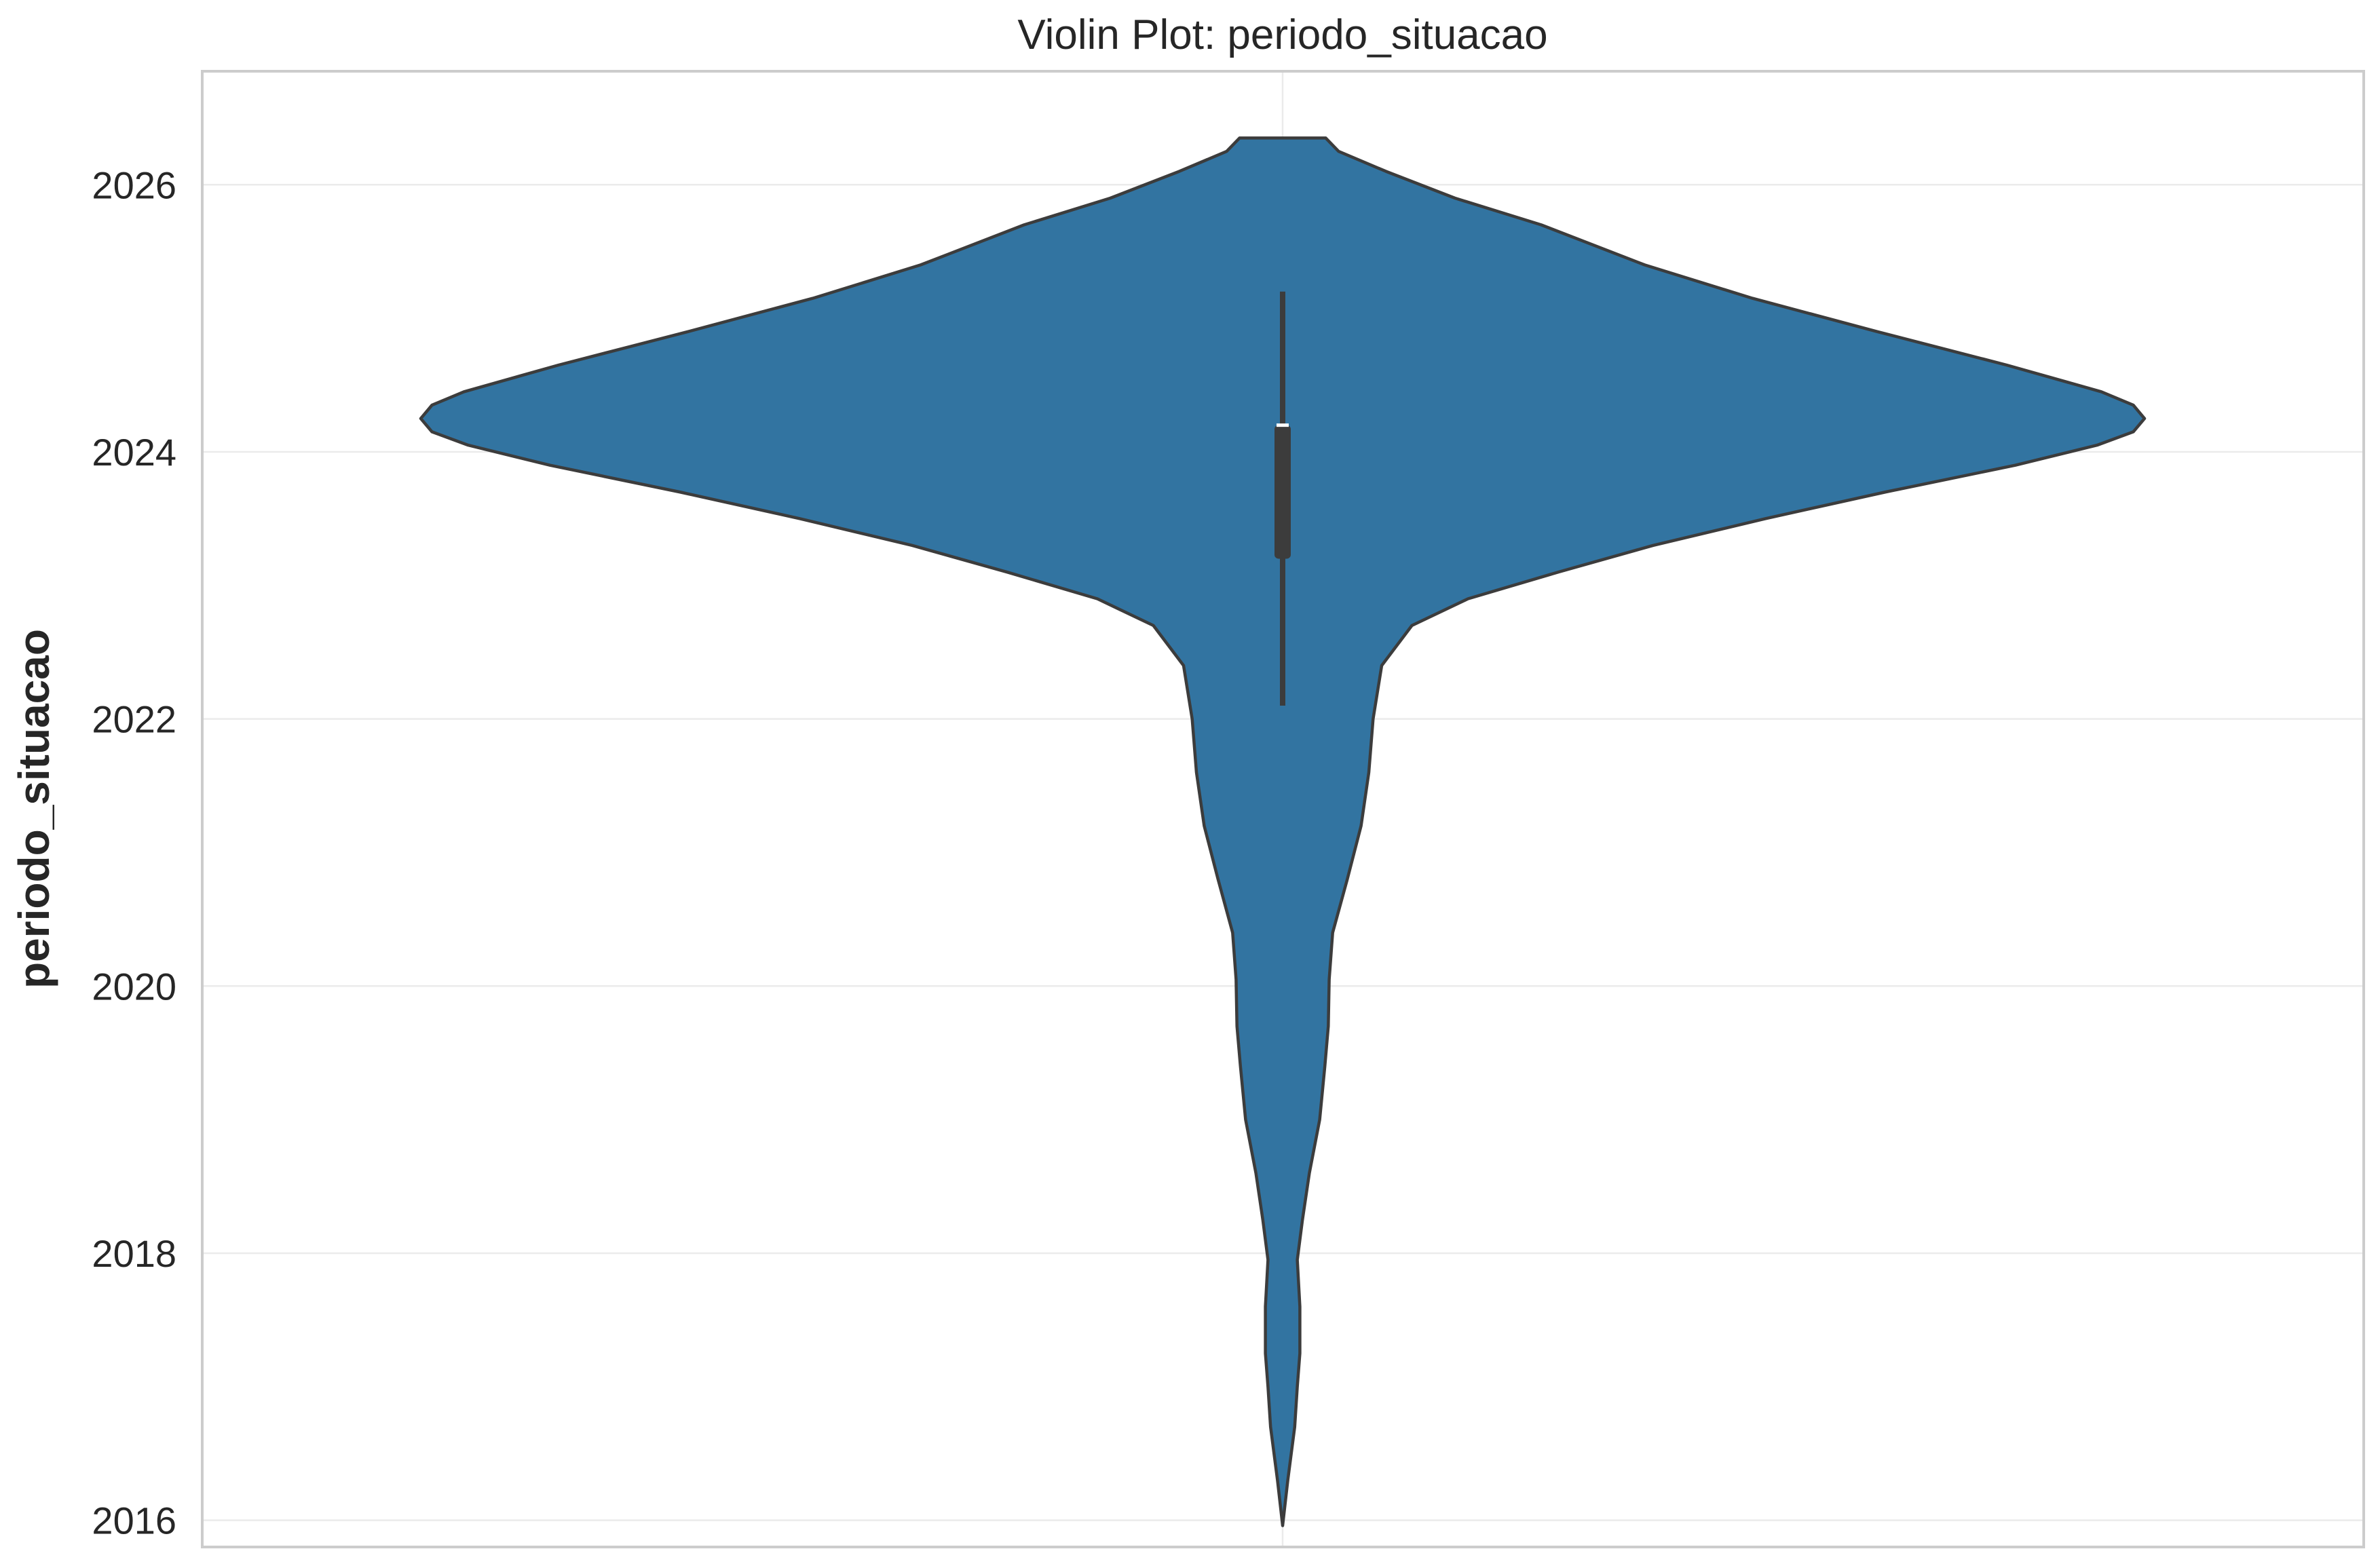 The image size is (2380, 1566). What do you see at coordinates (34, 809) in the screenshot?
I see `y-axis-label: periodo_situacao` at bounding box center [34, 809].